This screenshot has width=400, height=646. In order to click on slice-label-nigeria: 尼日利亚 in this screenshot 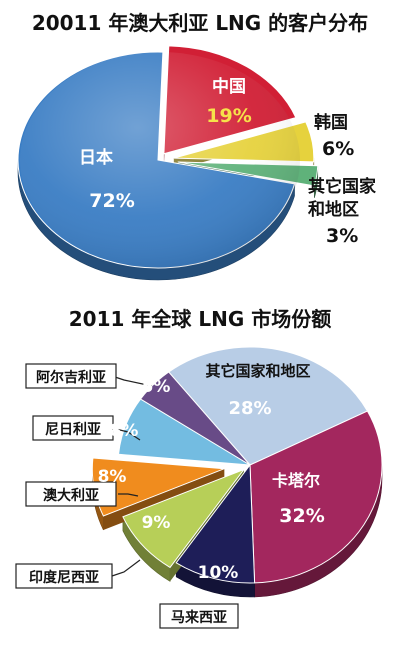, I will do `click(73, 429)`.